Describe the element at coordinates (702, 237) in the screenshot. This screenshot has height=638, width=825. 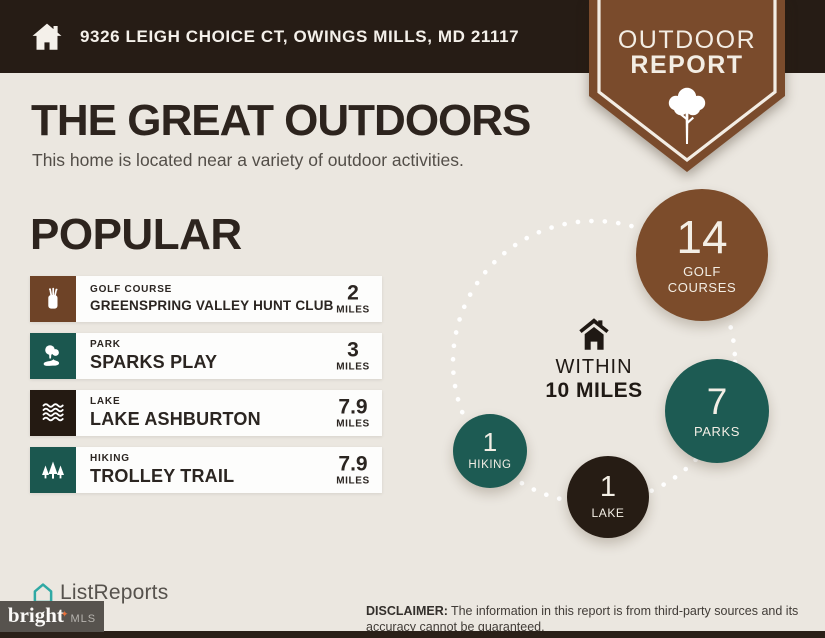
I see `bubble-count: 14` at that location.